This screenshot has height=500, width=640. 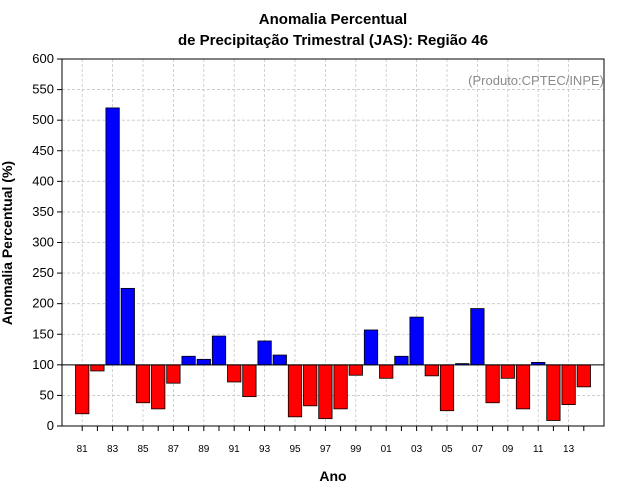 I want to click on y-tick-label: 550, so click(x=43, y=89).